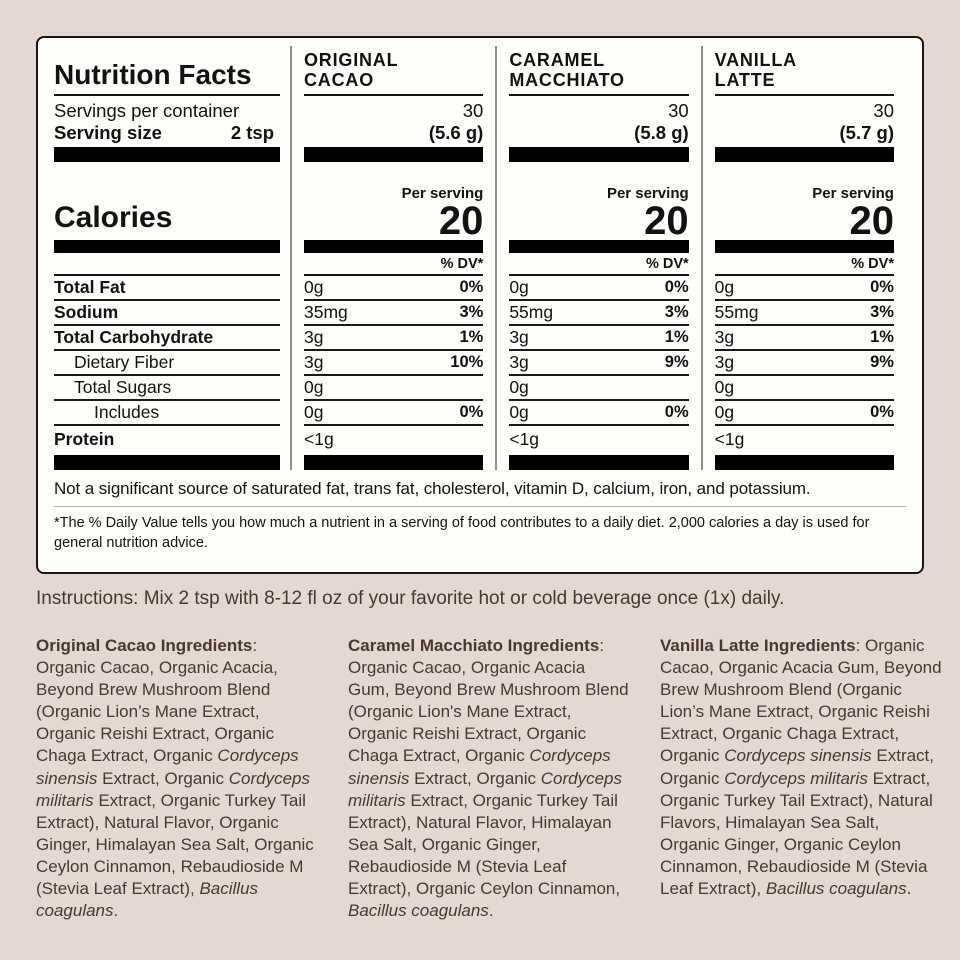  Describe the element at coordinates (599, 363) in the screenshot. I see `value-row-dietary-fiber: 3g 9%` at that location.